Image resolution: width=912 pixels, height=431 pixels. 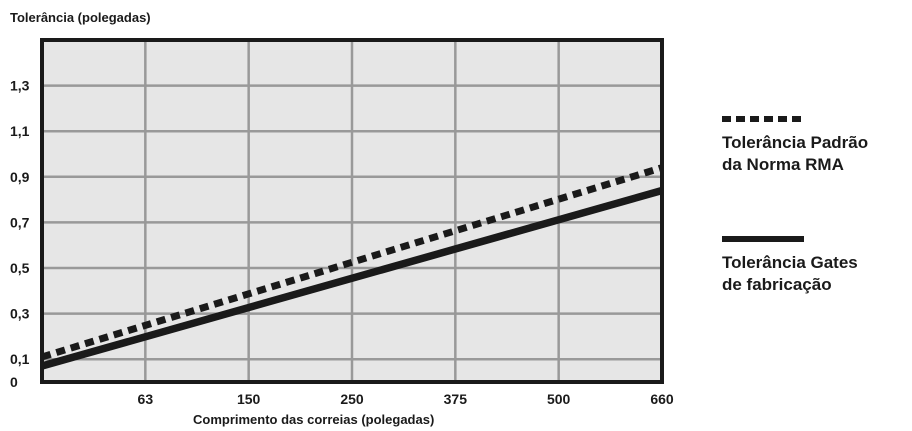 What do you see at coordinates (146, 399) in the screenshot?
I see `x-tick-label: 63` at bounding box center [146, 399].